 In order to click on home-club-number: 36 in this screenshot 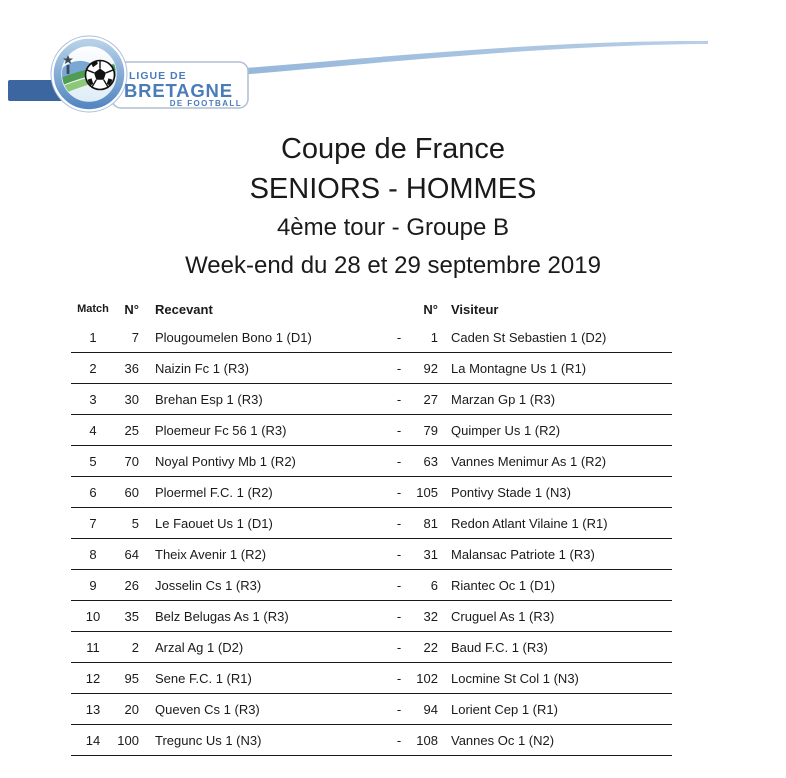, I will do `click(131, 368)`.